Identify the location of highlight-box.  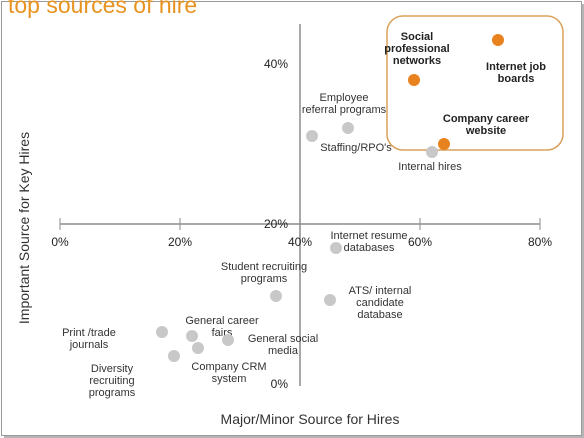
(475, 83).